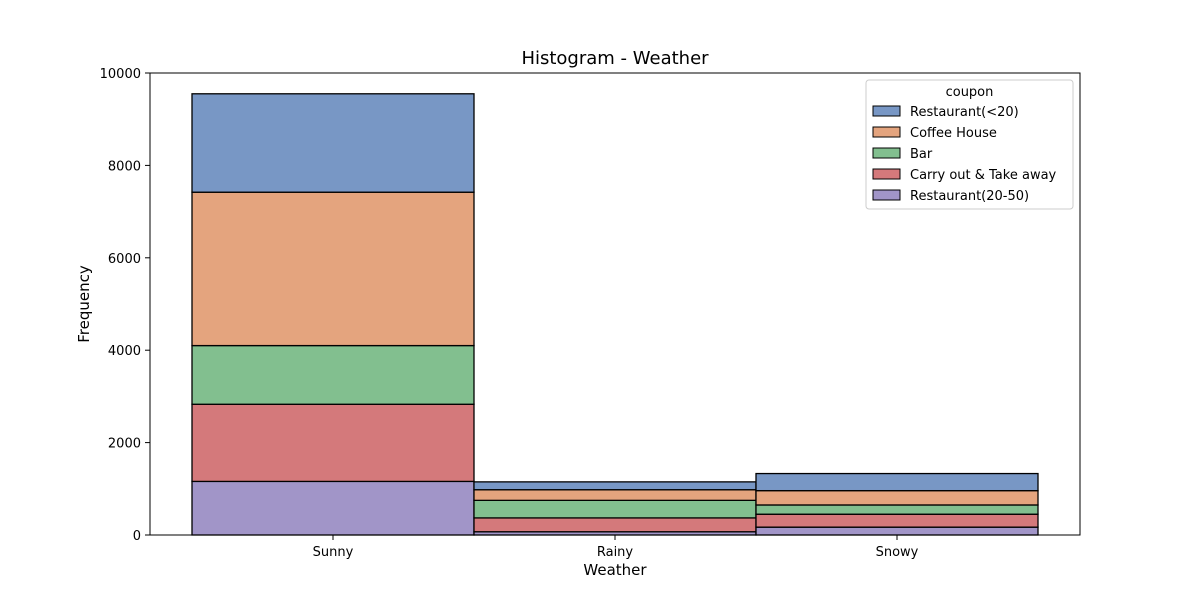  What do you see at coordinates (921, 154) in the screenshot?
I see `legend-entry: Bar` at bounding box center [921, 154].